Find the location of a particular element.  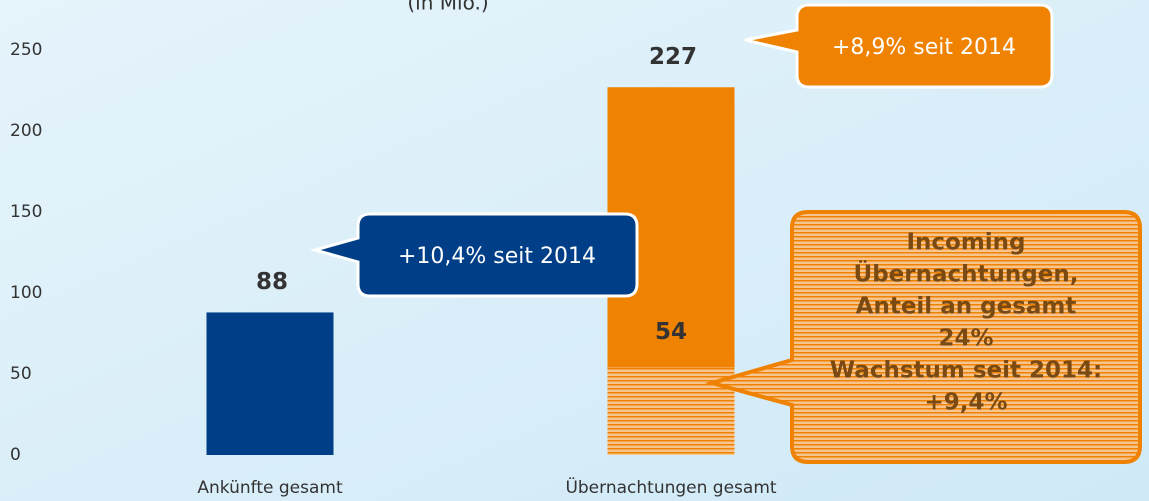

callout-orange is located at coordinates (899, 46).